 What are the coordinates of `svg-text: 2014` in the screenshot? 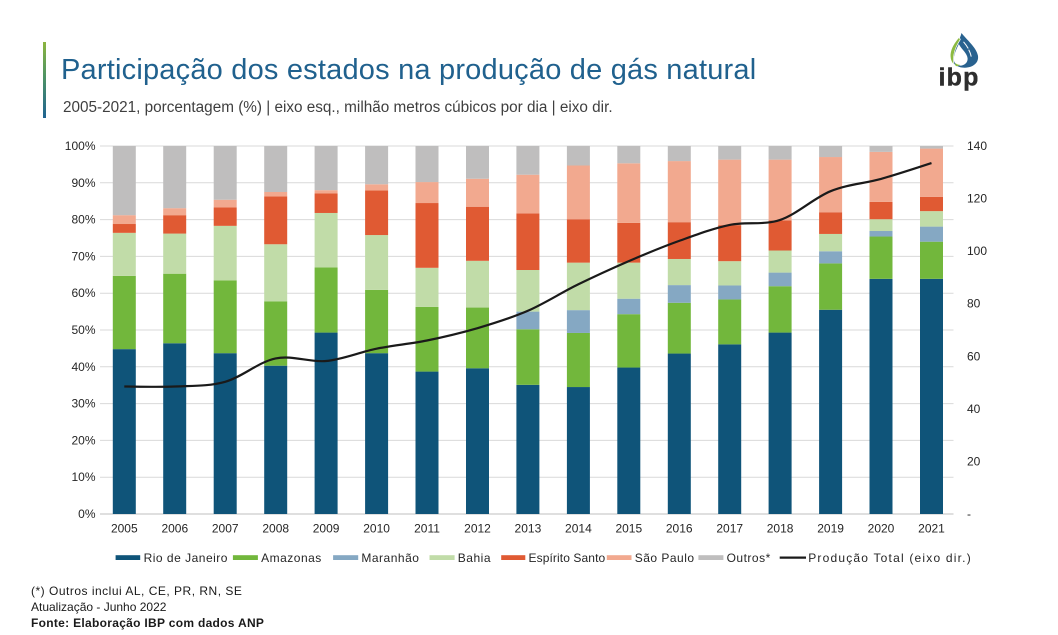 It's located at (578, 529).